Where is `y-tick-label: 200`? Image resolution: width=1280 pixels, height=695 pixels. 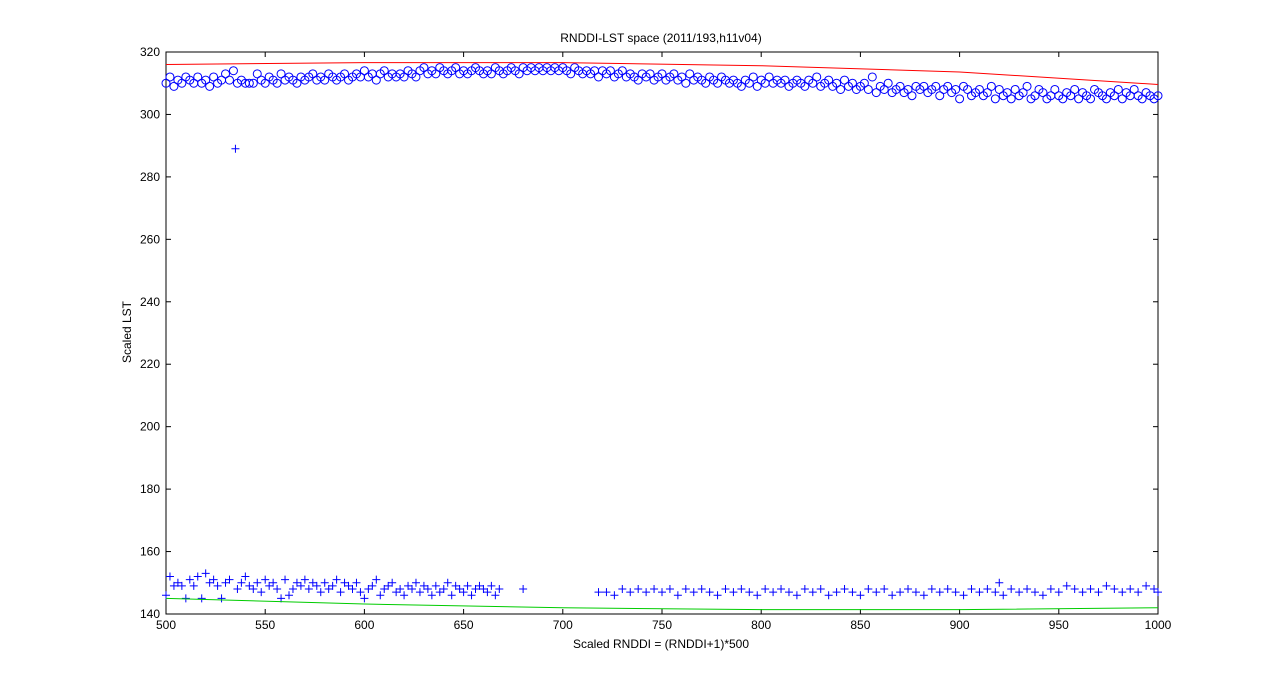
y-tick-label: 200 is located at coordinates (150, 427).